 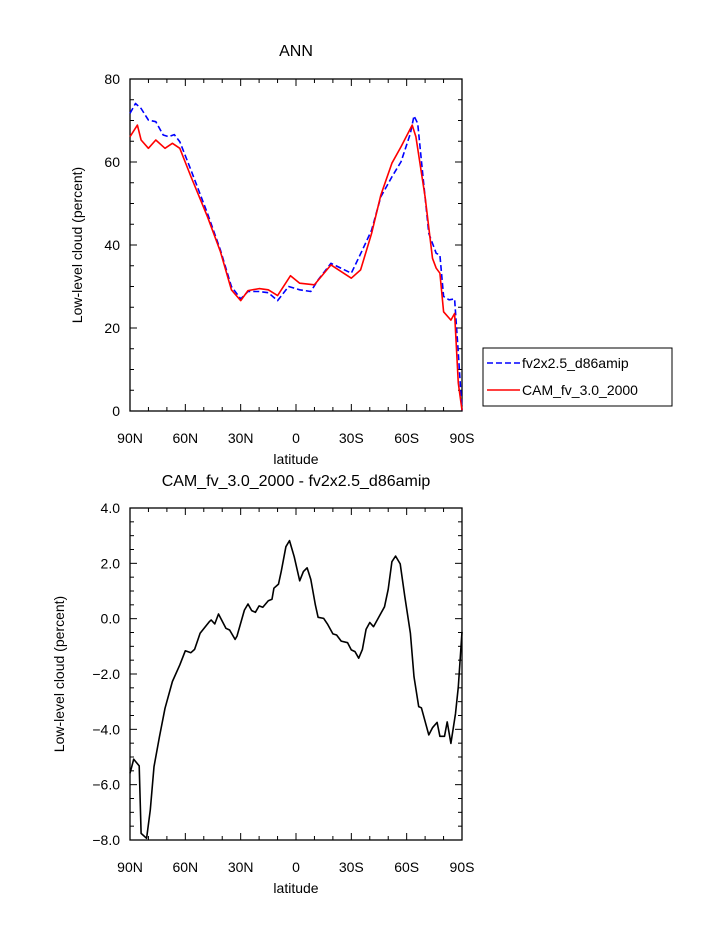 I want to click on series-line-difference, so click(x=296, y=689).